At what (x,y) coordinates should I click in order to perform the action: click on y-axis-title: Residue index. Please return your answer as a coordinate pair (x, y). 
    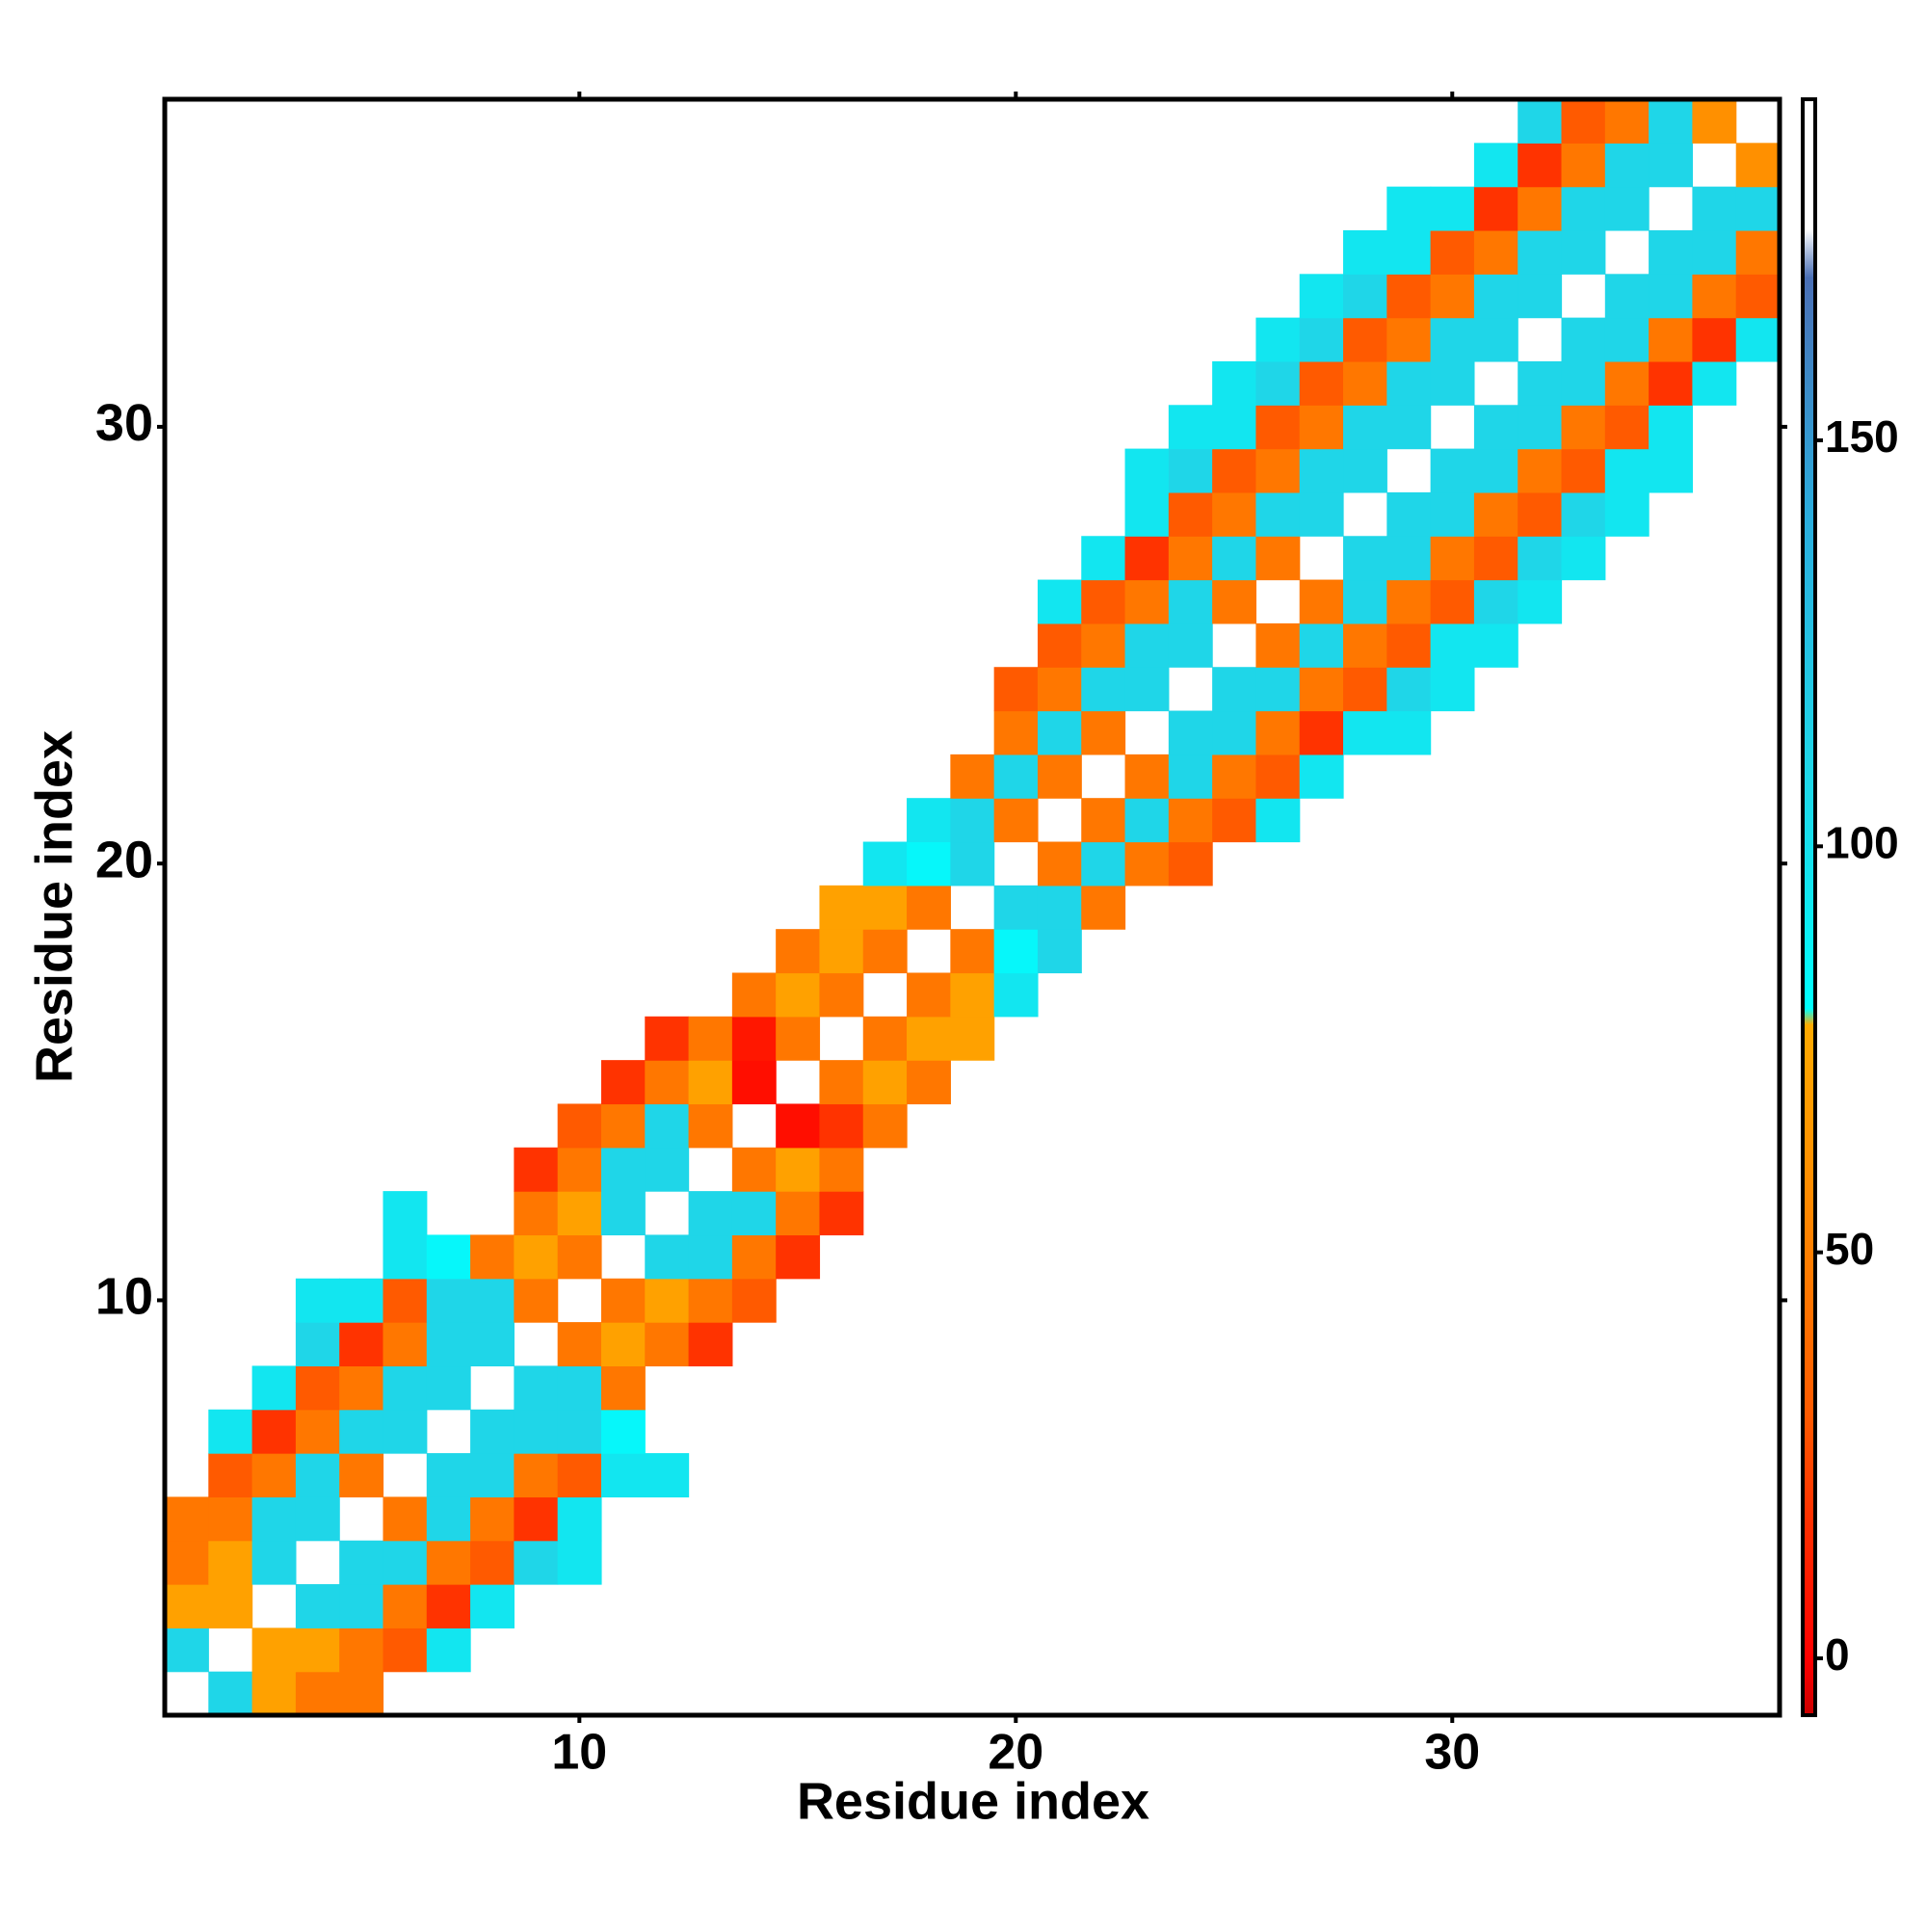
    Looking at the image, I should click on (54, 906).